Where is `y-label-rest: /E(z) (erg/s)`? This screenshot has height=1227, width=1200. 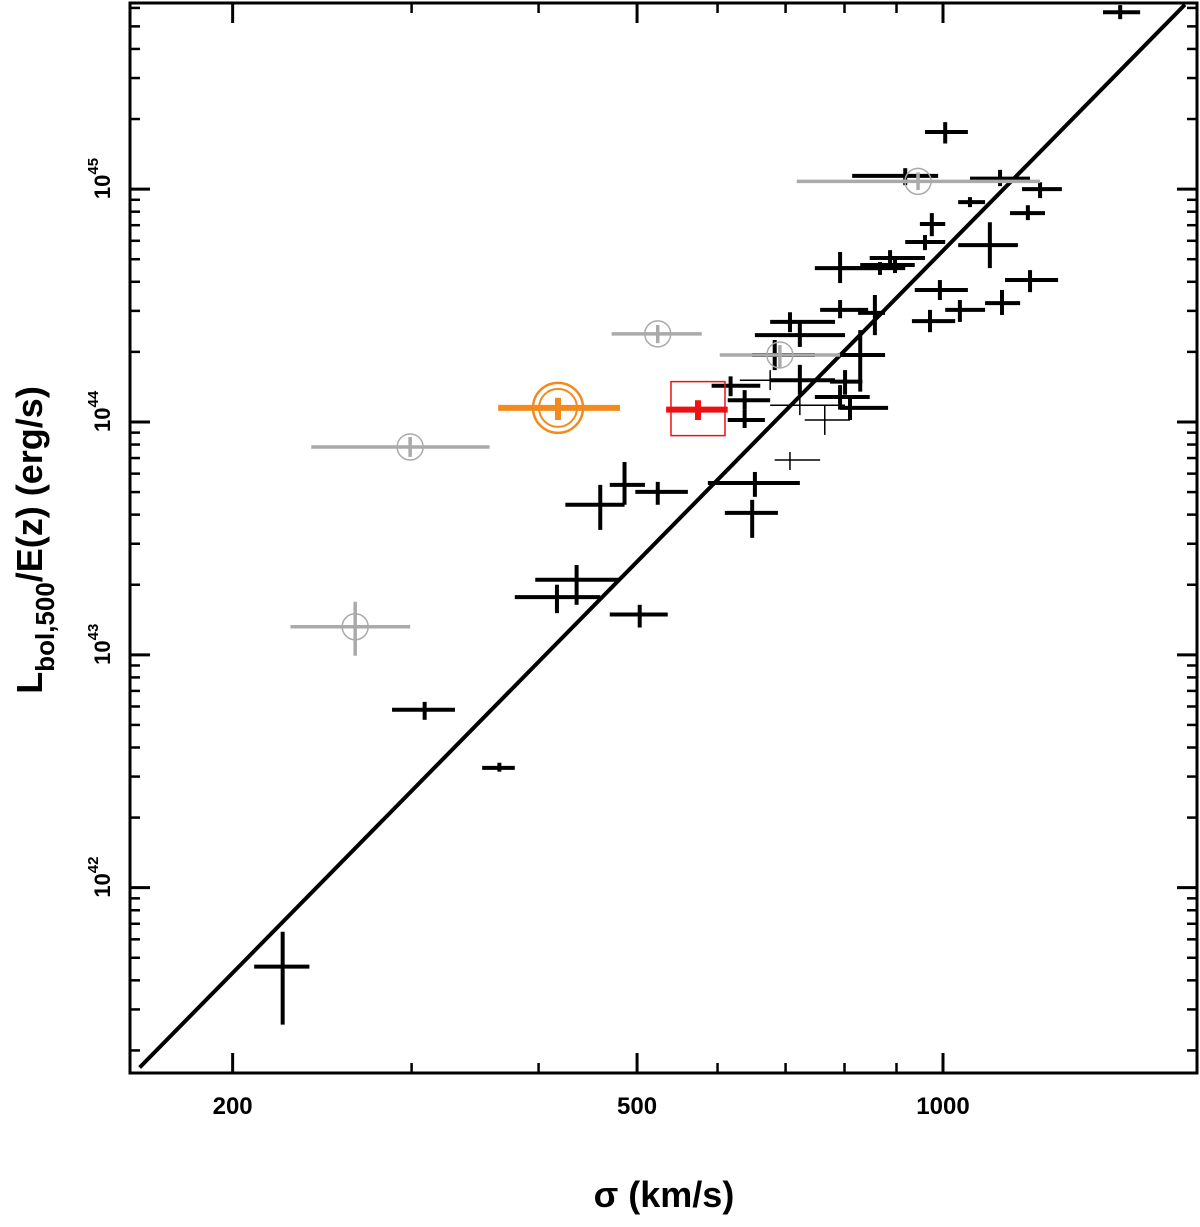 y-label-rest: /E(z) (erg/s) is located at coordinates (29, 484).